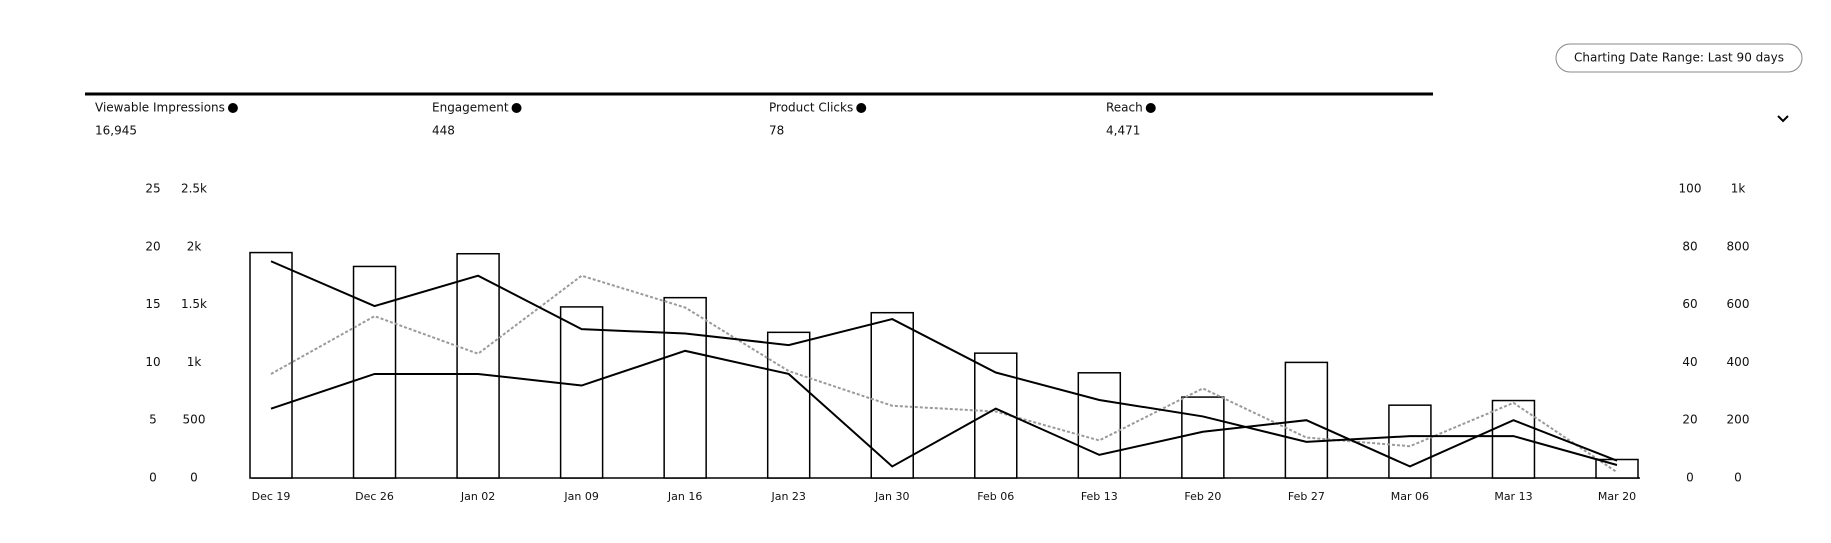 The width and height of the screenshot is (1831, 543). I want to click on tick-label: 15, so click(152, 304).